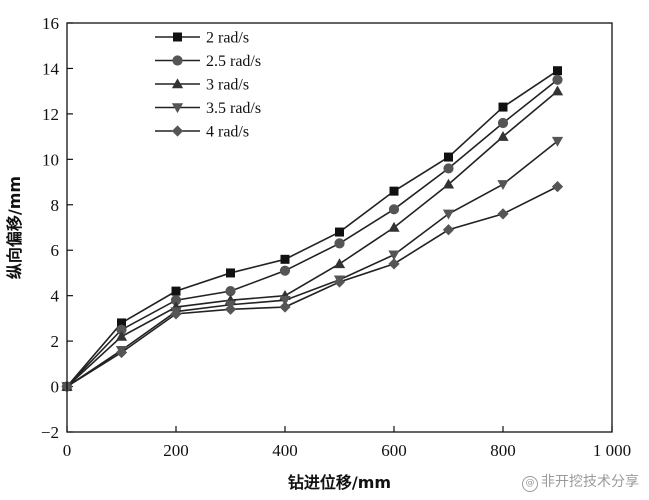 This screenshot has height=500, width=649. Describe the element at coordinates (50, 159) in the screenshot. I see `y-tick-label: 10` at that location.